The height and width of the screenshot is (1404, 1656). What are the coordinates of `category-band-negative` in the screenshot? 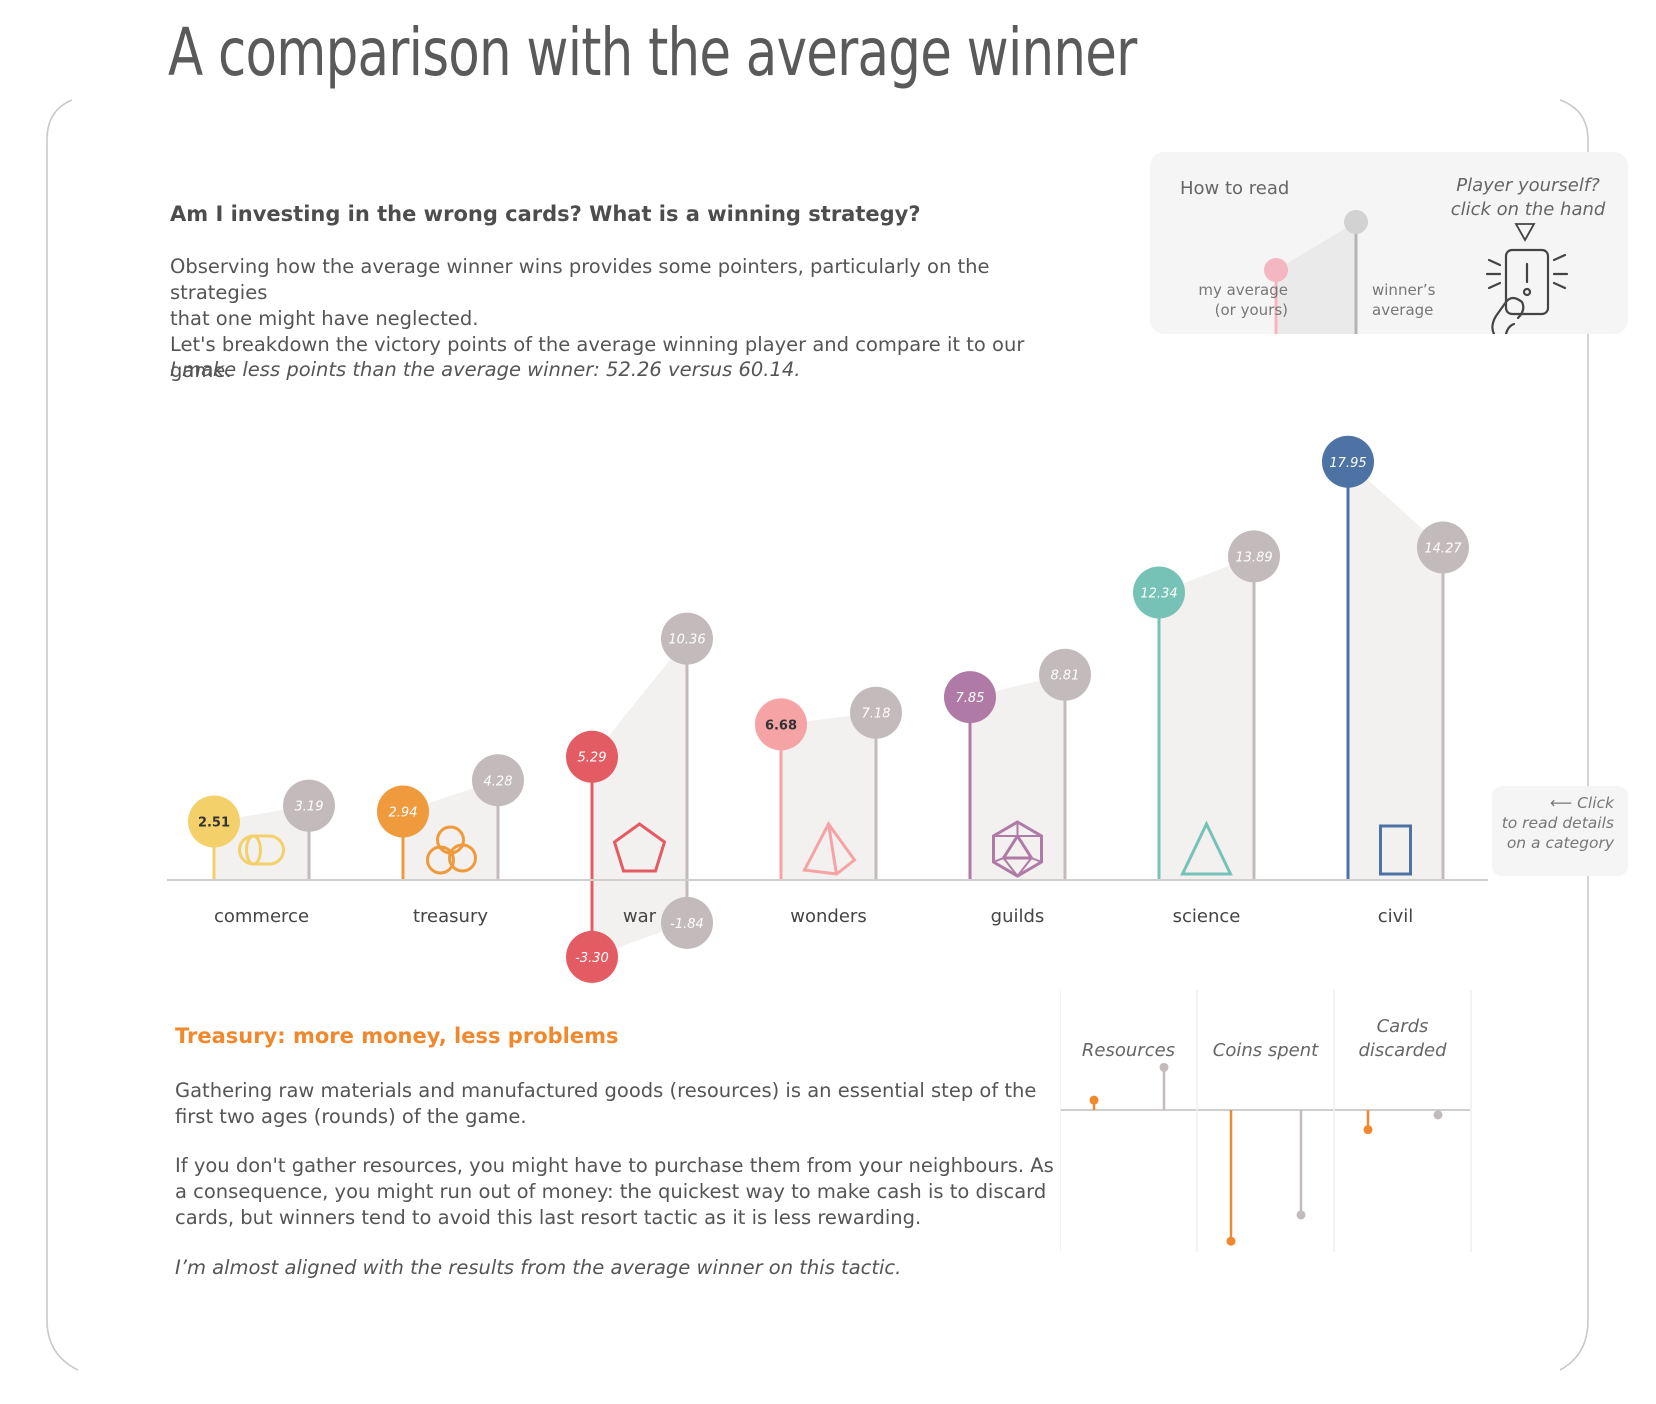 It's located at (639, 918).